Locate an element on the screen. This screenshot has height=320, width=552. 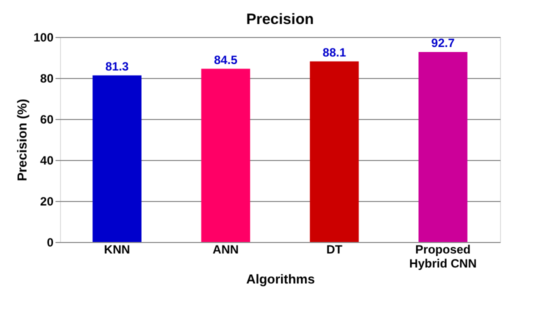
x-tick-label: KNN is located at coordinates (117, 249).